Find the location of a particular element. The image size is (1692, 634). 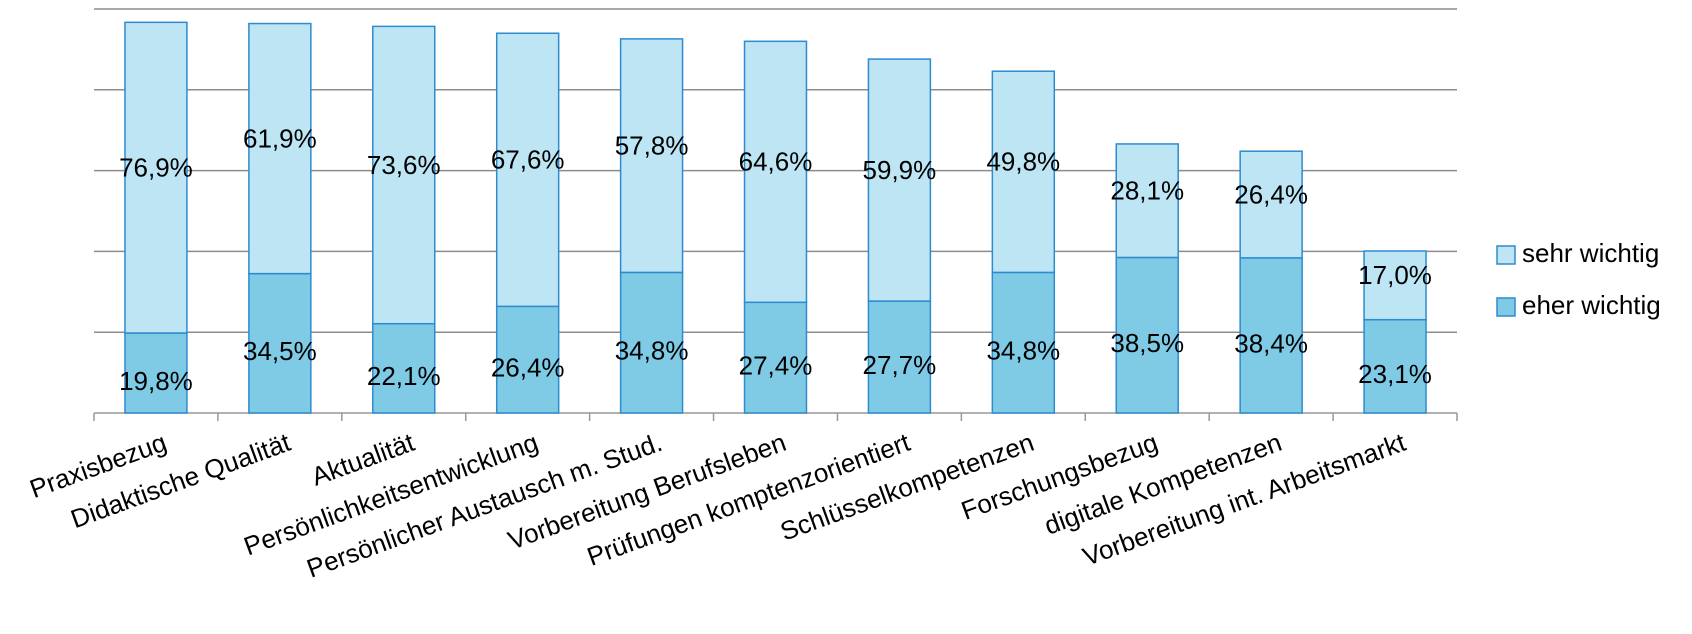

legend-label: sehr wichtig is located at coordinates (1590, 253).